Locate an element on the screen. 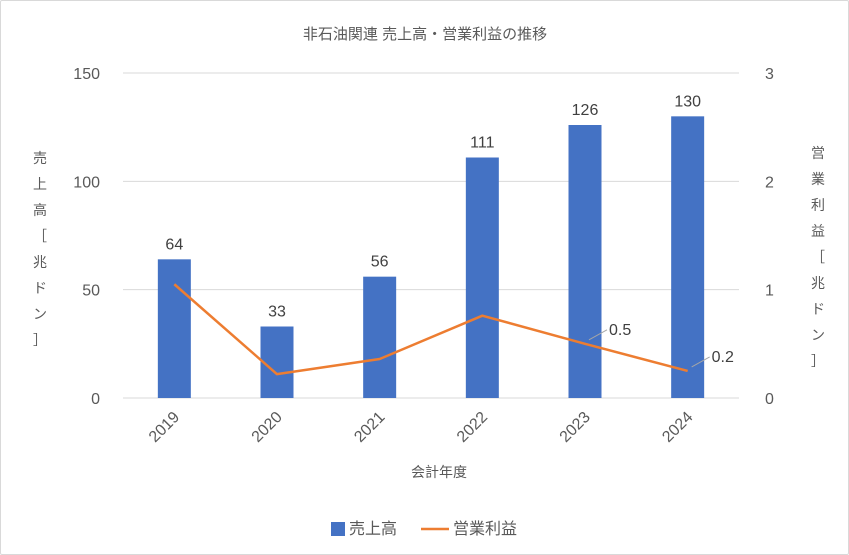 This screenshot has width=849, height=555. y-axis-title-left: 売上高［兆ドン］ is located at coordinates (40, 249).